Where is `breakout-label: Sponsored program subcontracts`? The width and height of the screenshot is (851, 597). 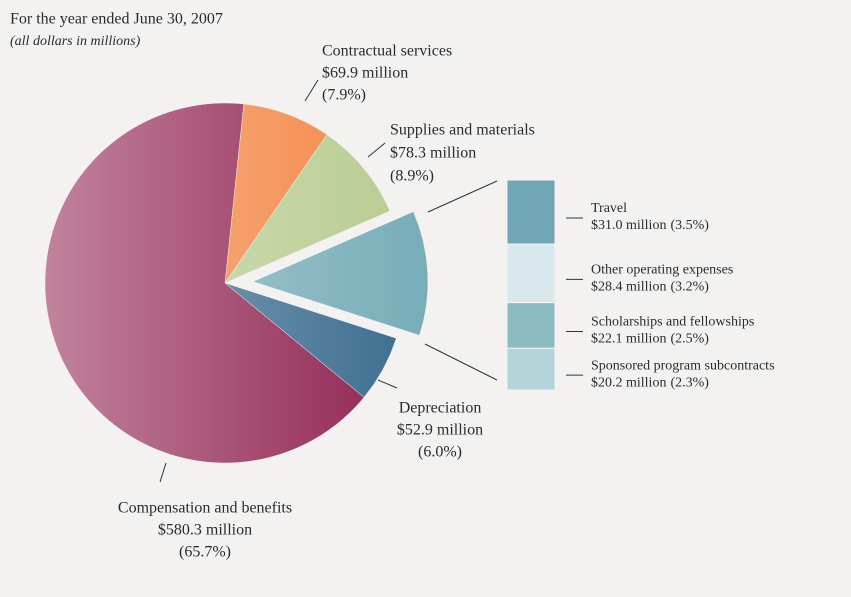 breakout-label: Sponsored program subcontracts is located at coordinates (683, 365).